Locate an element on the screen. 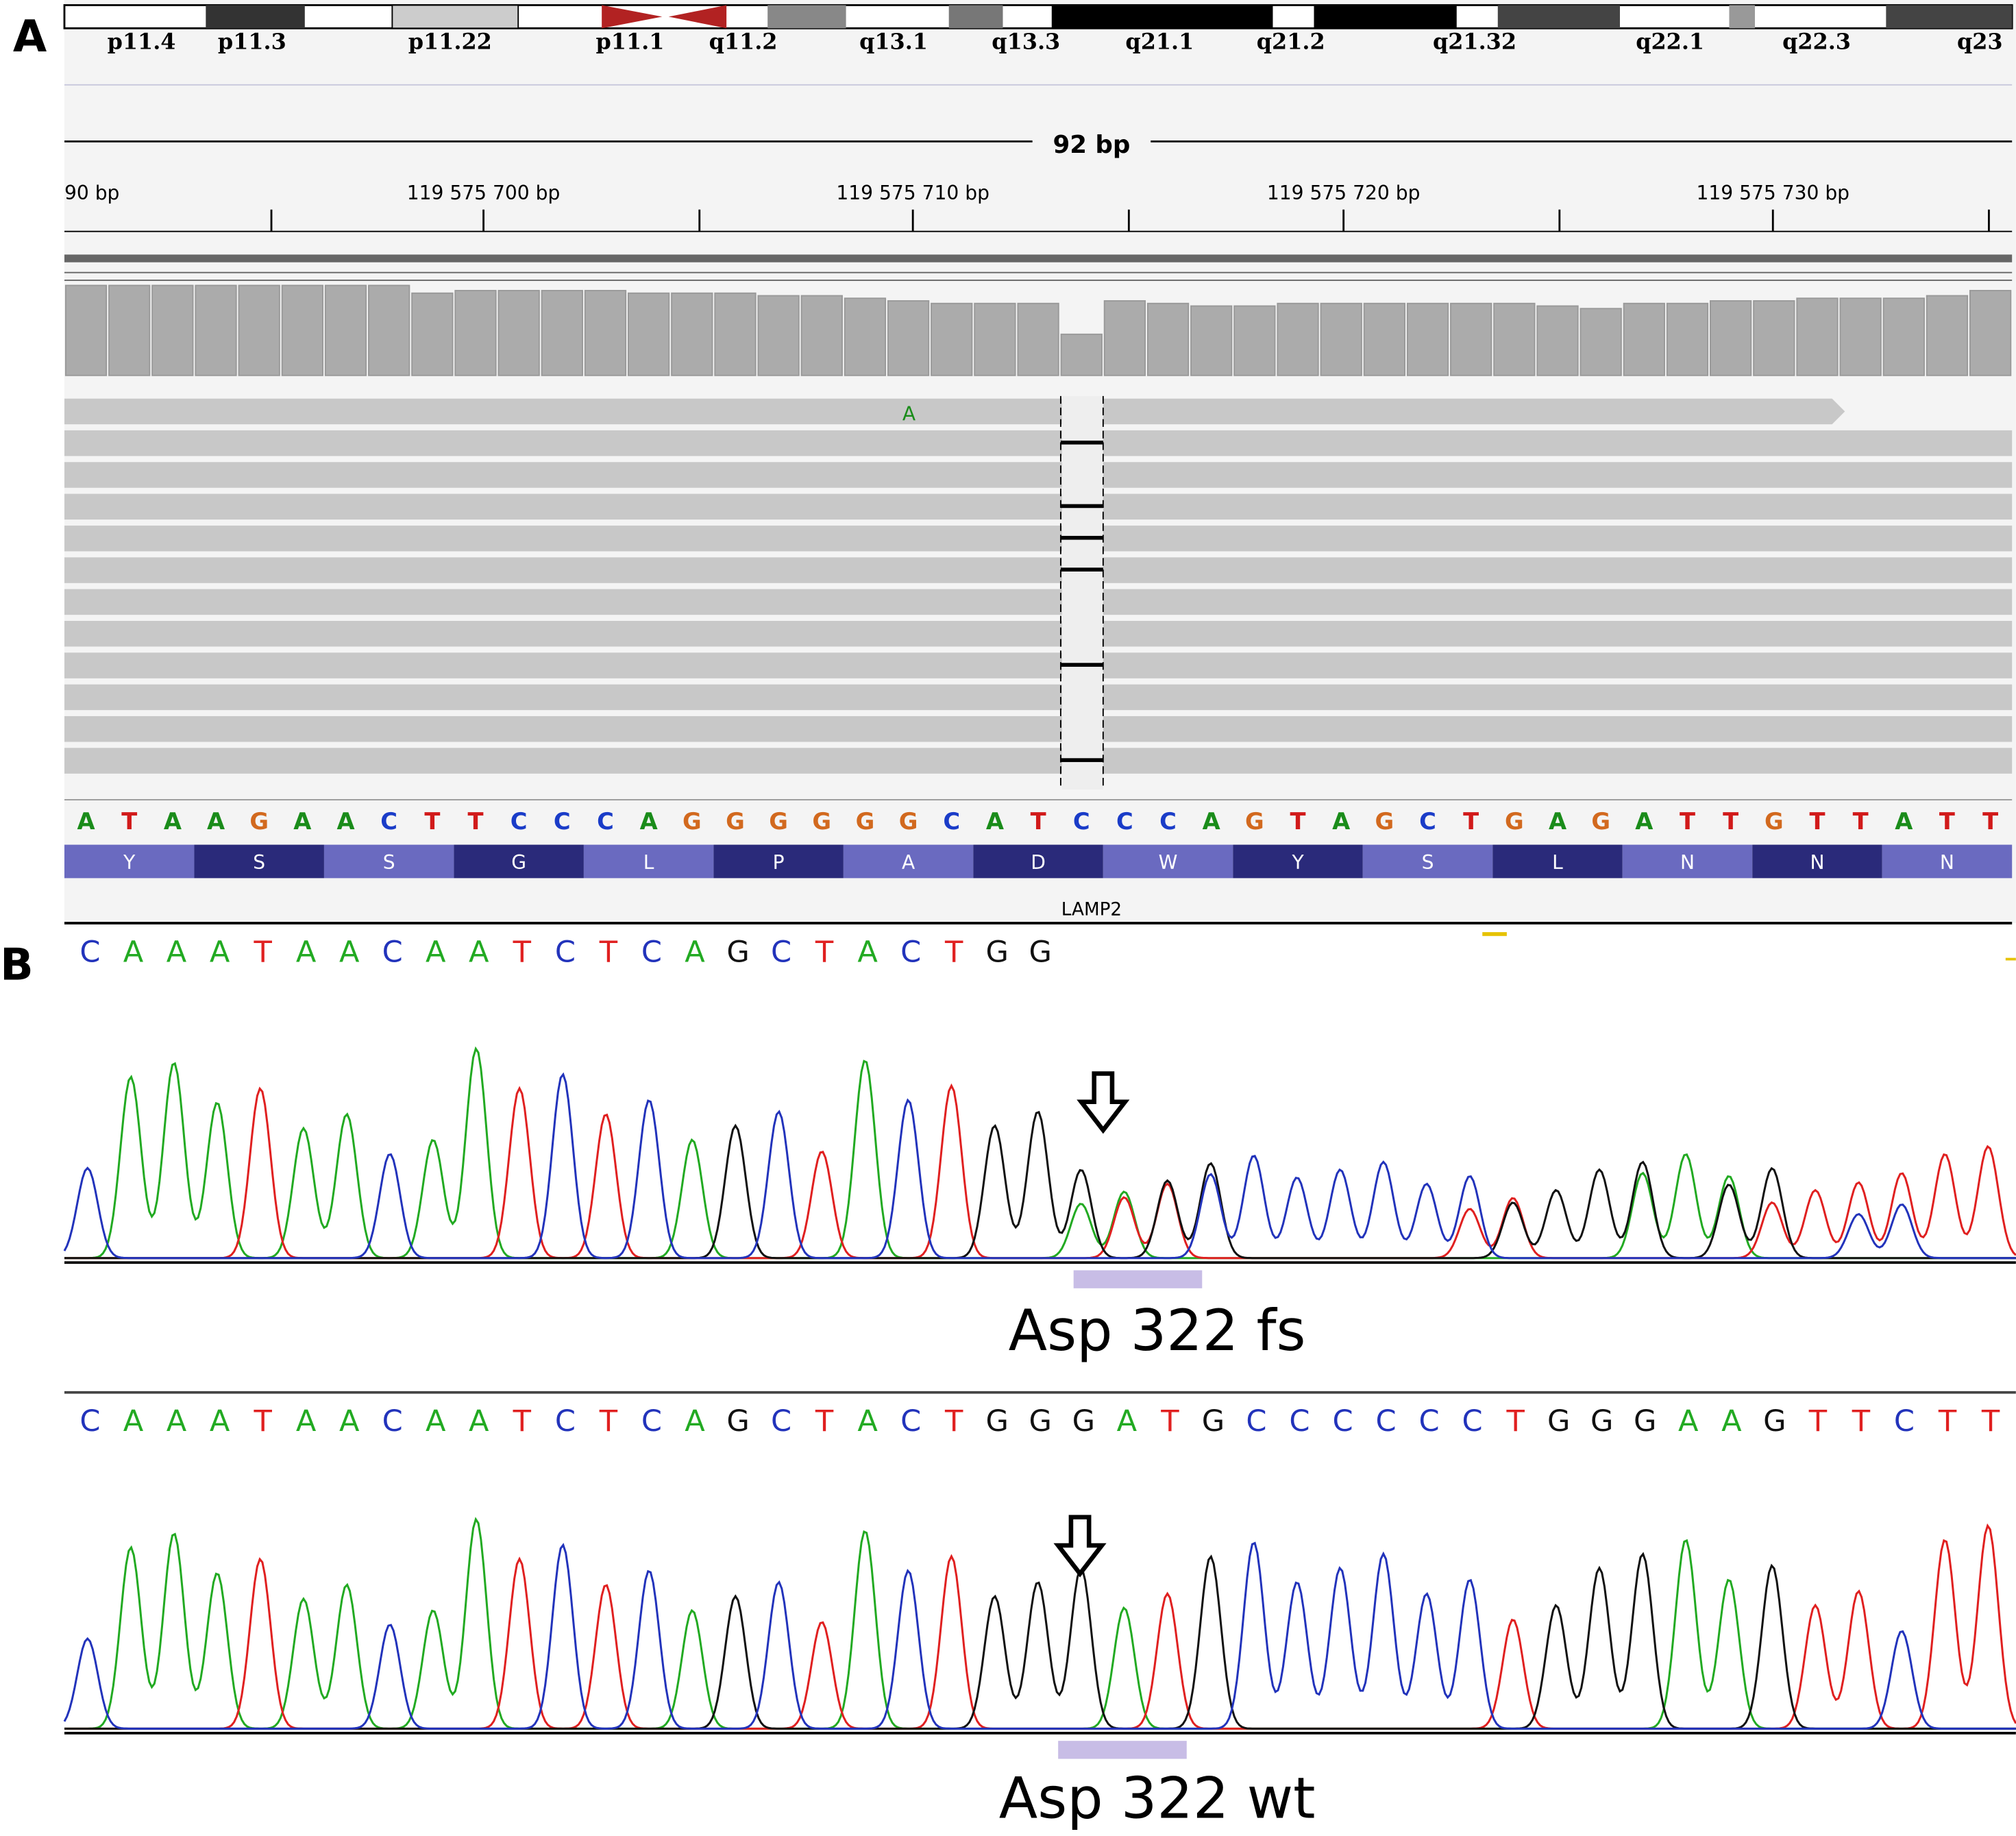 The width and height of the screenshot is (2016, 1836). panel-label: B is located at coordinates (17, 965).